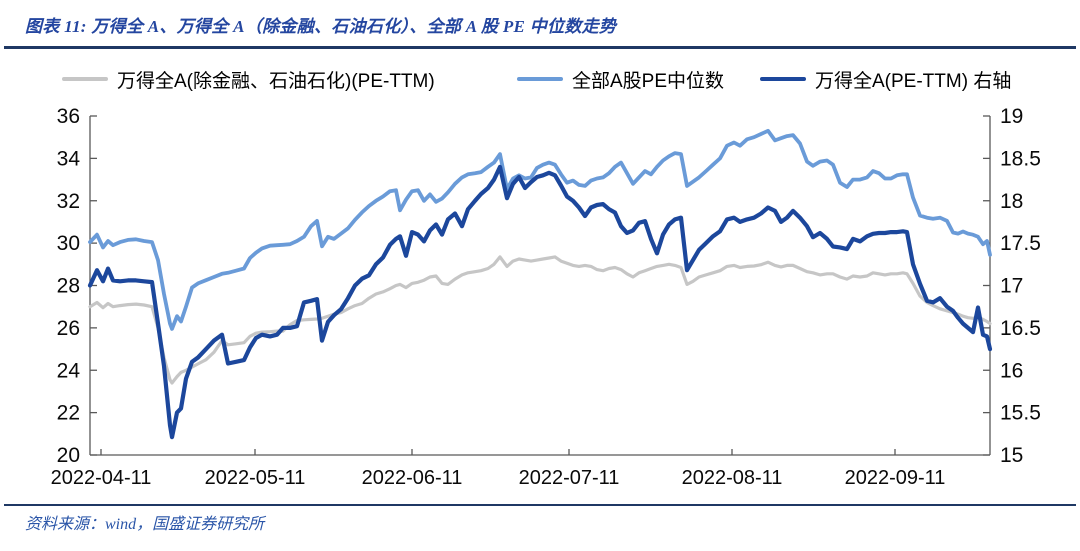 The height and width of the screenshot is (551, 1080). I want to click on y-right-tick-label: 17, so click(1011, 286).